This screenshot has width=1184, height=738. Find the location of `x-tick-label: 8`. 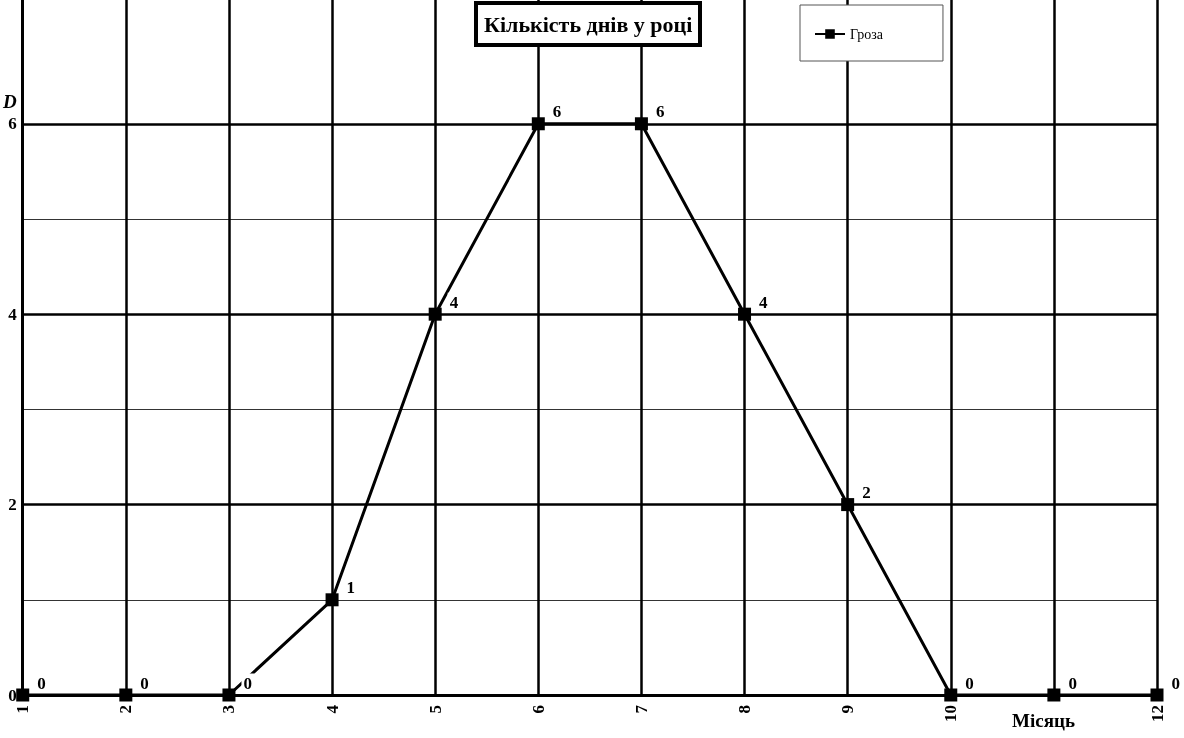

x-tick-label: 8 is located at coordinates (745, 709).